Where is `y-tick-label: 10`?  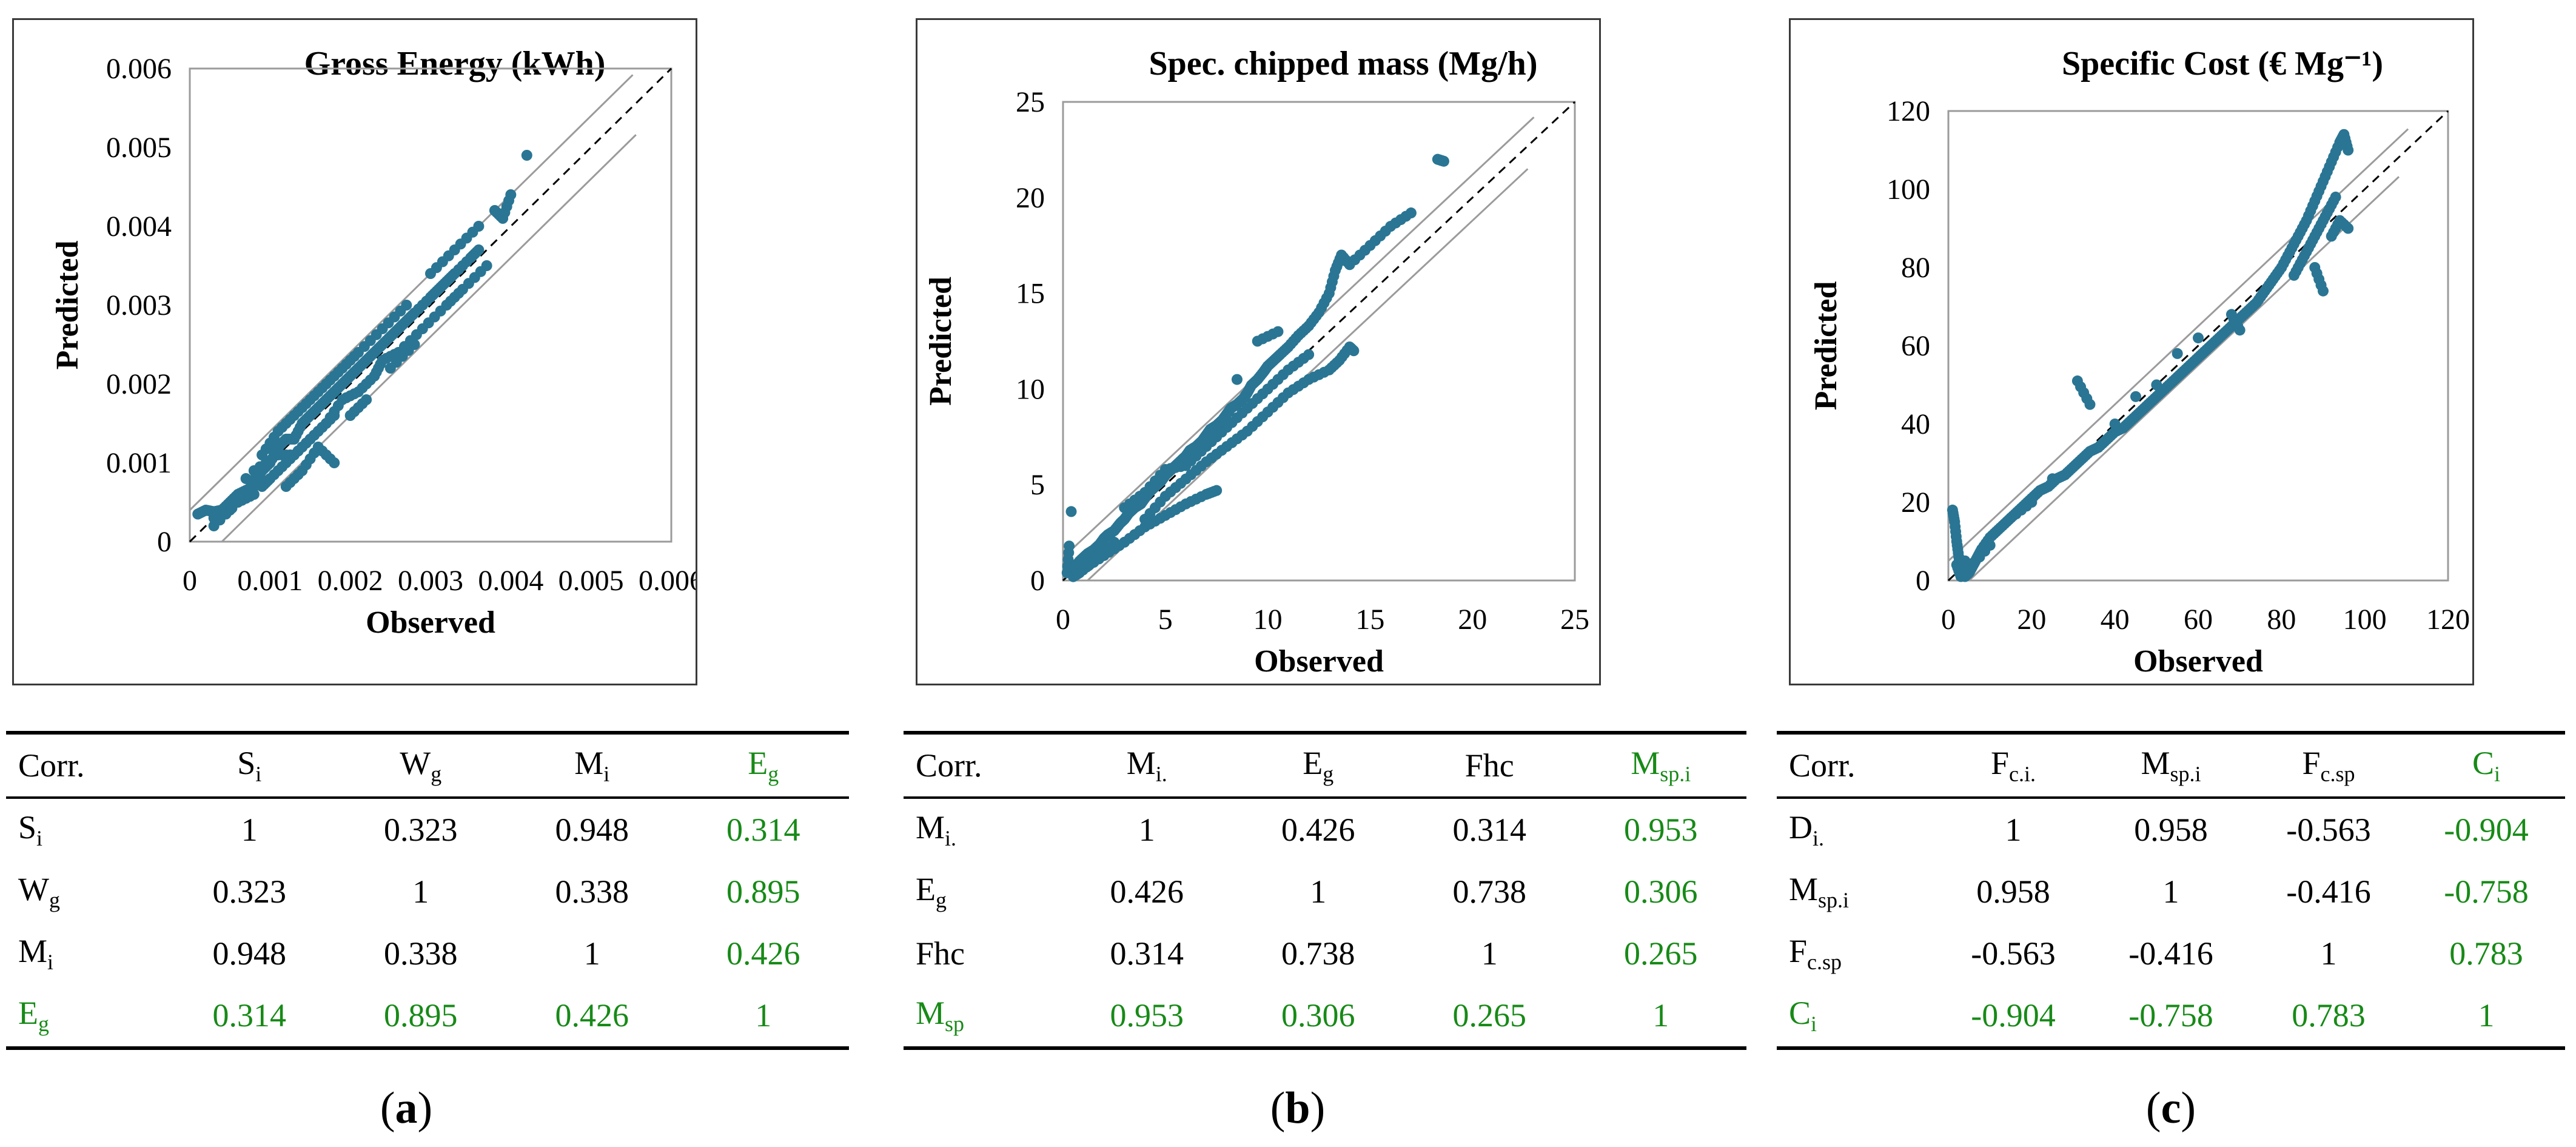
y-tick-label: 10 is located at coordinates (1030, 389).